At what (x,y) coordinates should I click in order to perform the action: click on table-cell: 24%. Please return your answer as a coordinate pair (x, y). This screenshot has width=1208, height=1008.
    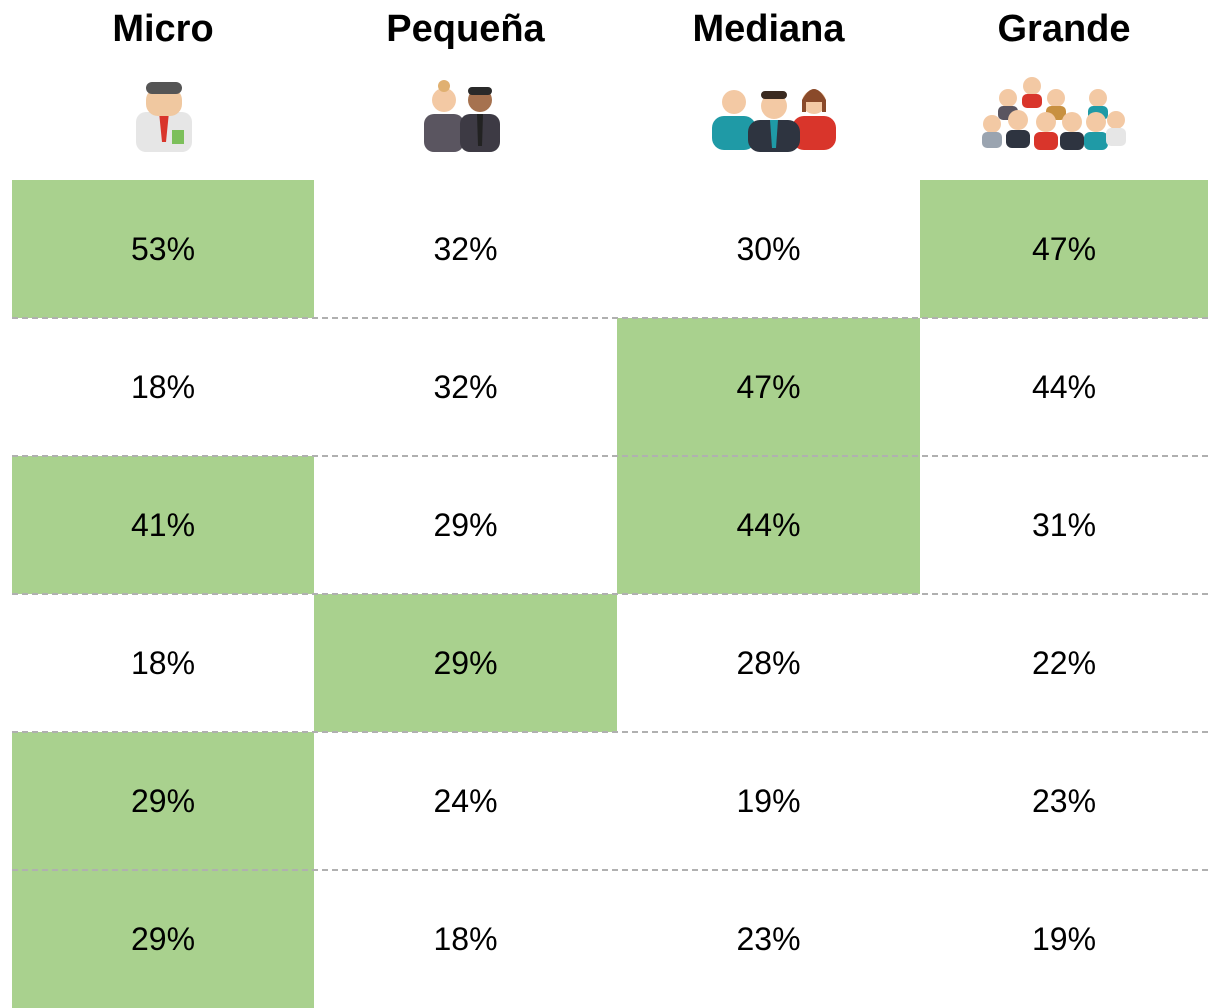
    Looking at the image, I should click on (465, 800).